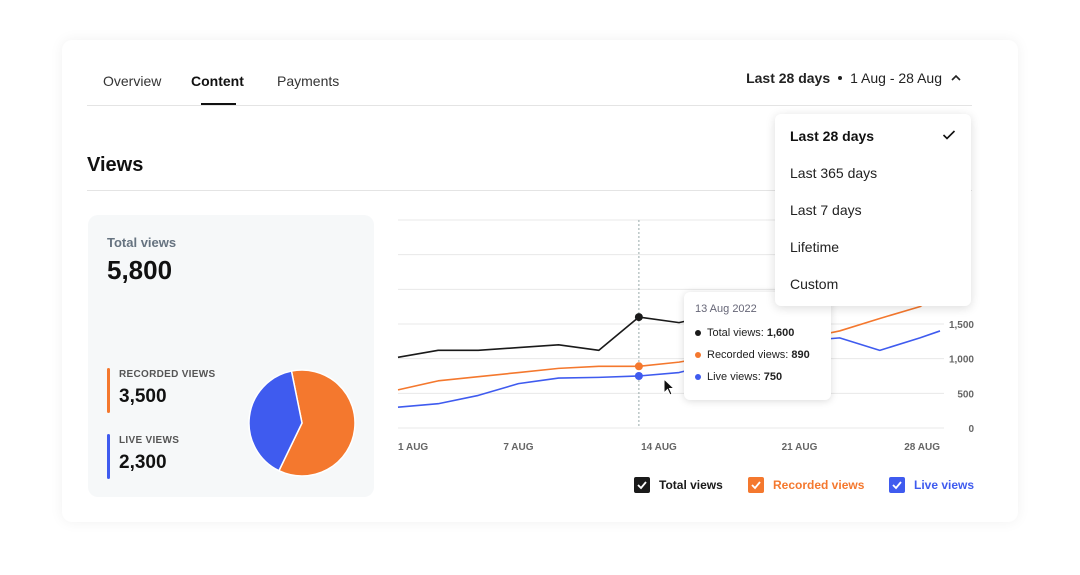 The height and width of the screenshot is (575, 1080). What do you see at coordinates (800, 447) in the screenshot?
I see `x-tick-label: 21 AUG` at bounding box center [800, 447].